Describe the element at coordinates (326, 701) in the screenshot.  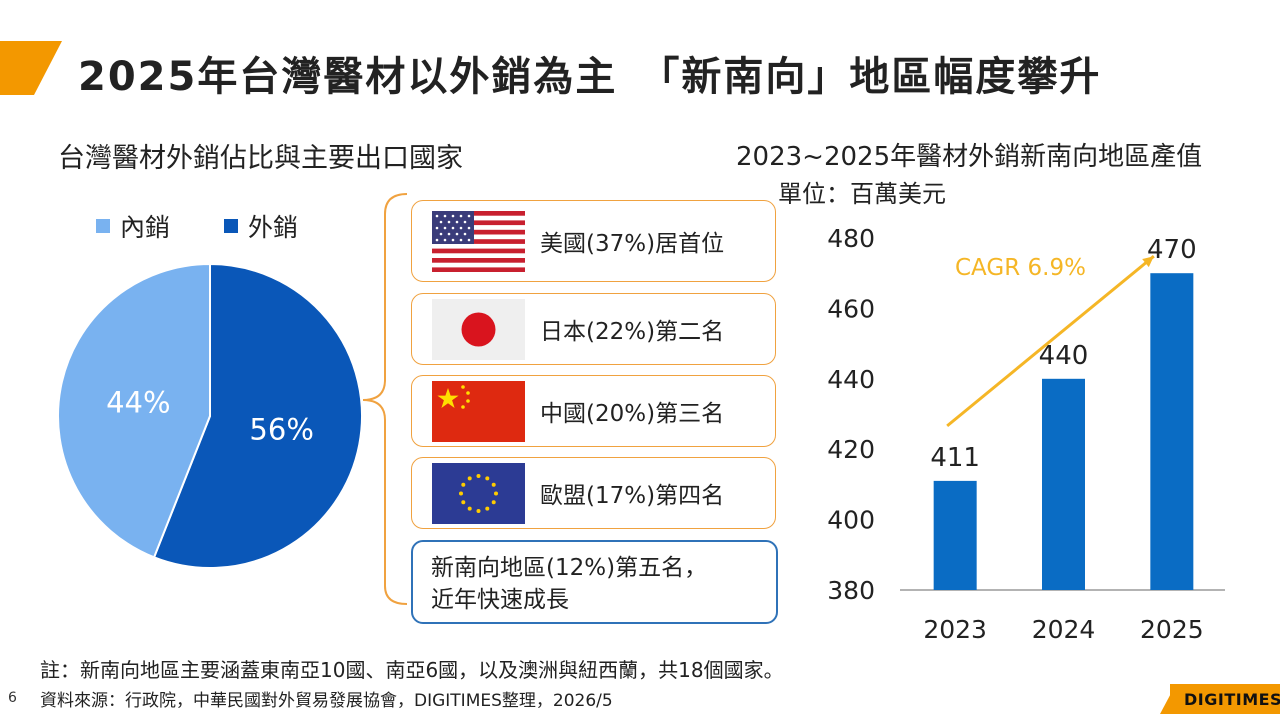
I see `source-note: 資料來源：行政院，中華民國對外貿易發展協會，DIGITIMES整理，2026/5` at that location.